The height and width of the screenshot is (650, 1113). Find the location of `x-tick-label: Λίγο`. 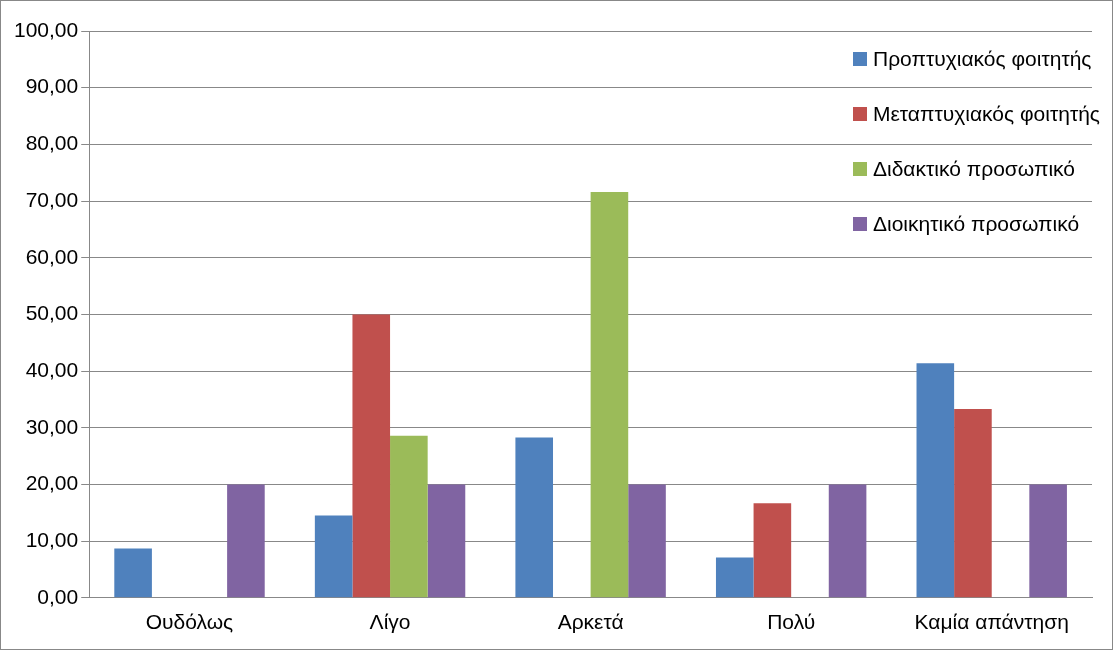

x-tick-label: Λίγο is located at coordinates (390, 622).